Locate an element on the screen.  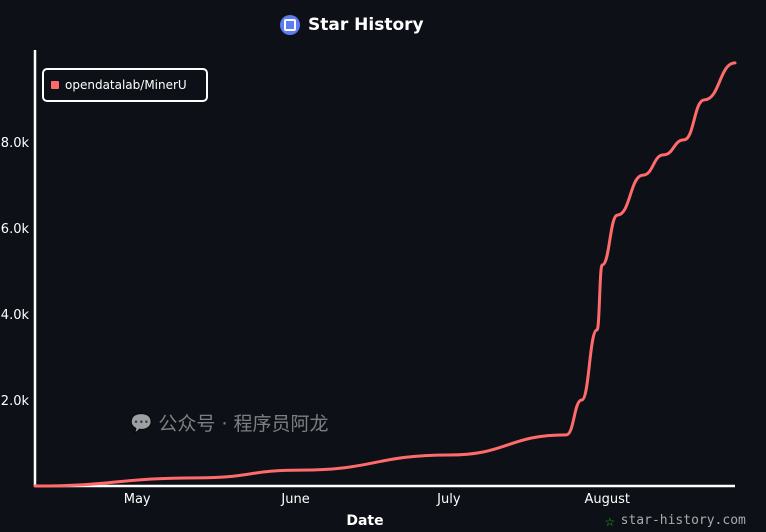
legend-label: opendatalab/MinerU is located at coordinates (126, 85).